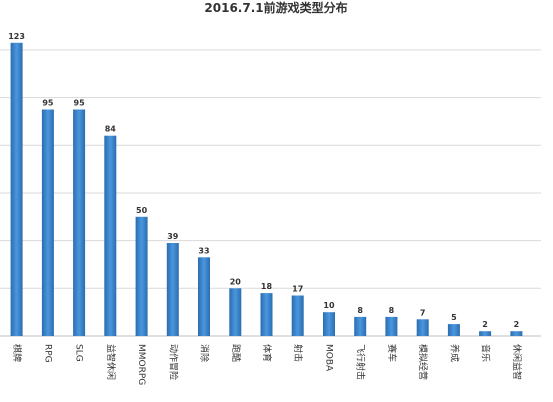  Describe the element at coordinates (392, 353) in the screenshot. I see `category-label: 赛车` at that location.